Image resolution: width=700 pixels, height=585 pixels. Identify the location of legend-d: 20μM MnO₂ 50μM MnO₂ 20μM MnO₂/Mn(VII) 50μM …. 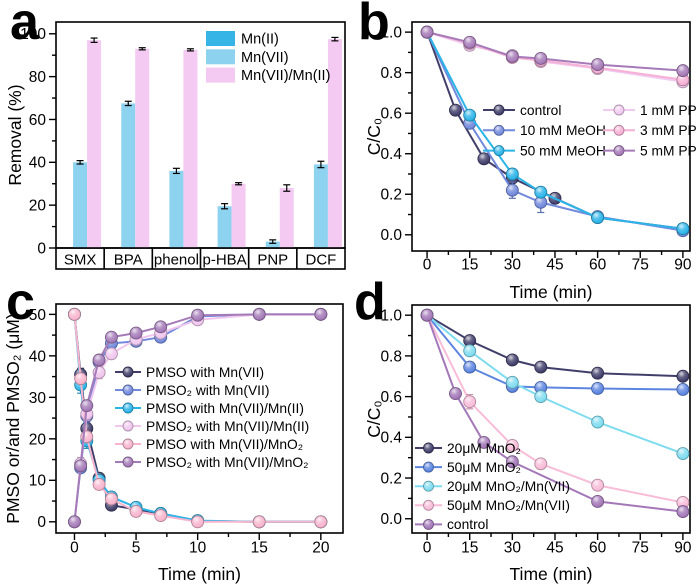
(492, 486).